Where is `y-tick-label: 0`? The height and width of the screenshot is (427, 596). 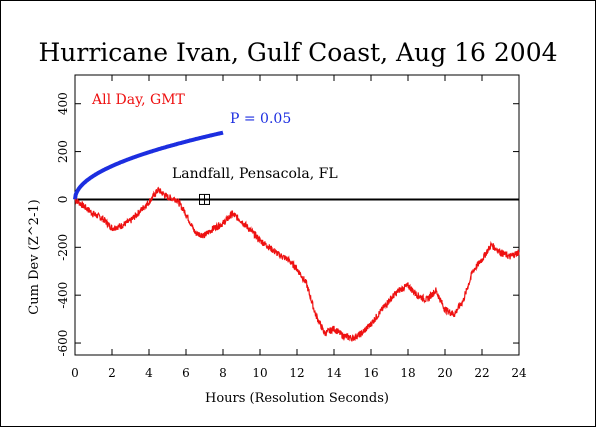 y-tick-label: 0 is located at coordinates (63, 200).